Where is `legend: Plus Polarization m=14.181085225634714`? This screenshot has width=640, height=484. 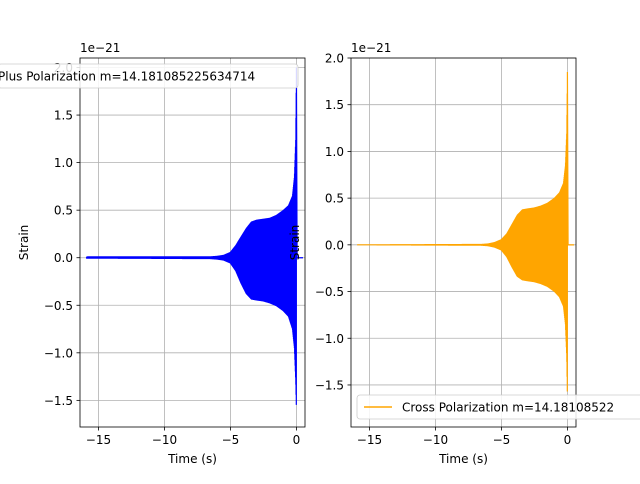 legend: Plus Polarization m=14.181085225634714 is located at coordinates (149, 76).